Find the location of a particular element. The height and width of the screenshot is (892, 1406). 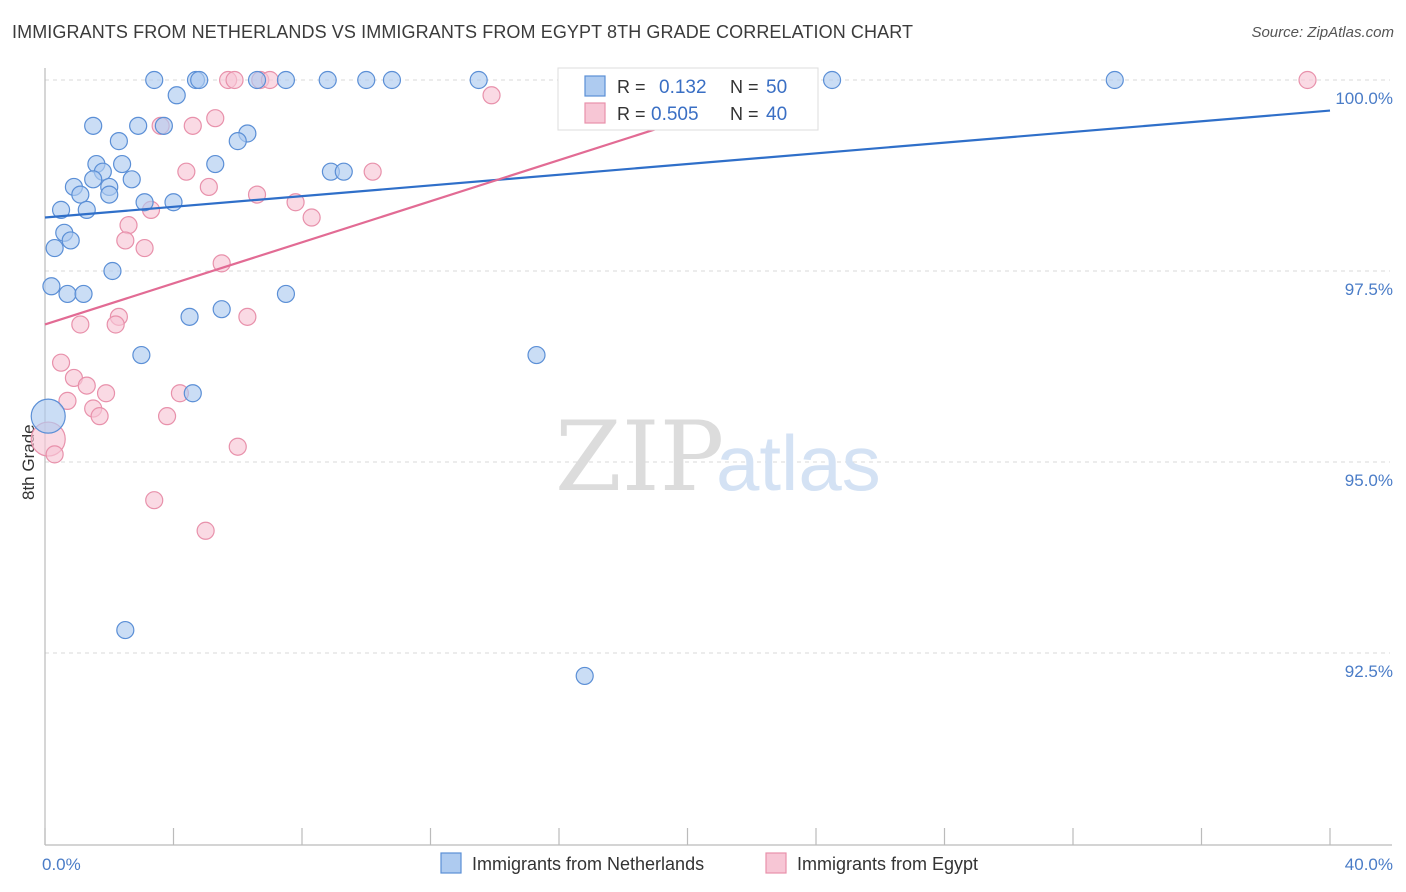

legend-r-value-1: 0.132 is located at coordinates (683, 87).